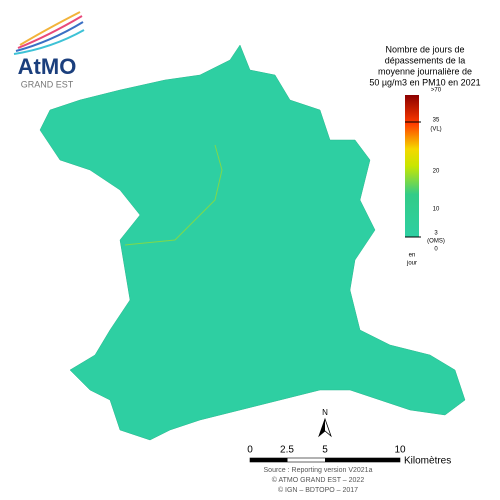 The height and width of the screenshot is (500, 500). What do you see at coordinates (436, 121) in the screenshot?
I see `legend-tick: 35` at bounding box center [436, 121].